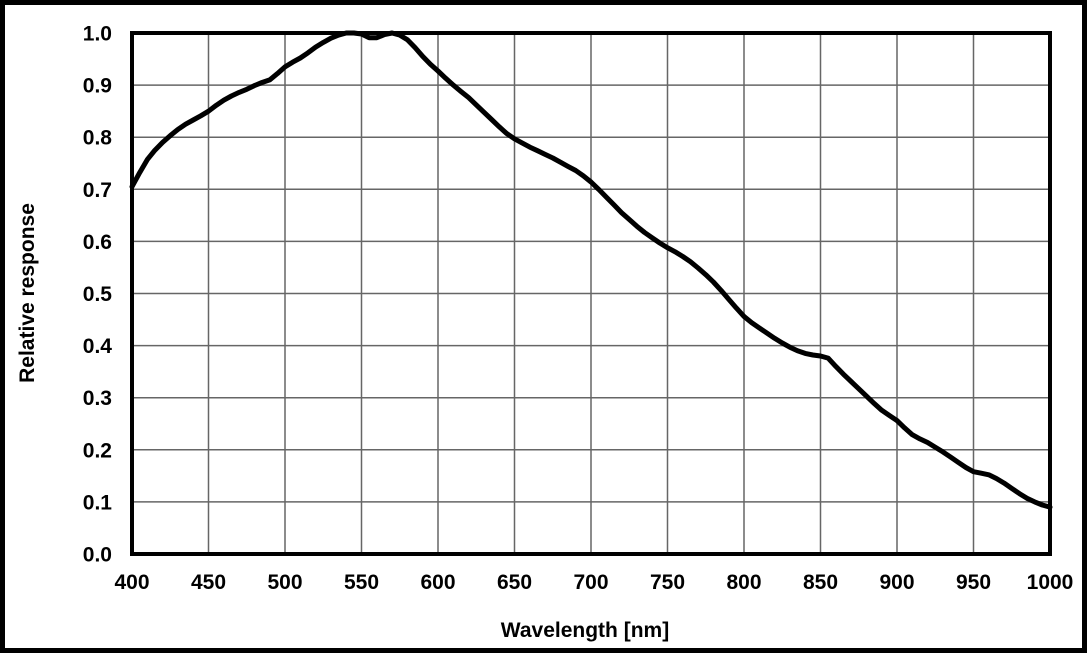 Image resolution: width=1087 pixels, height=653 pixels. I want to click on y-axis-title: Relative response, so click(27, 293).